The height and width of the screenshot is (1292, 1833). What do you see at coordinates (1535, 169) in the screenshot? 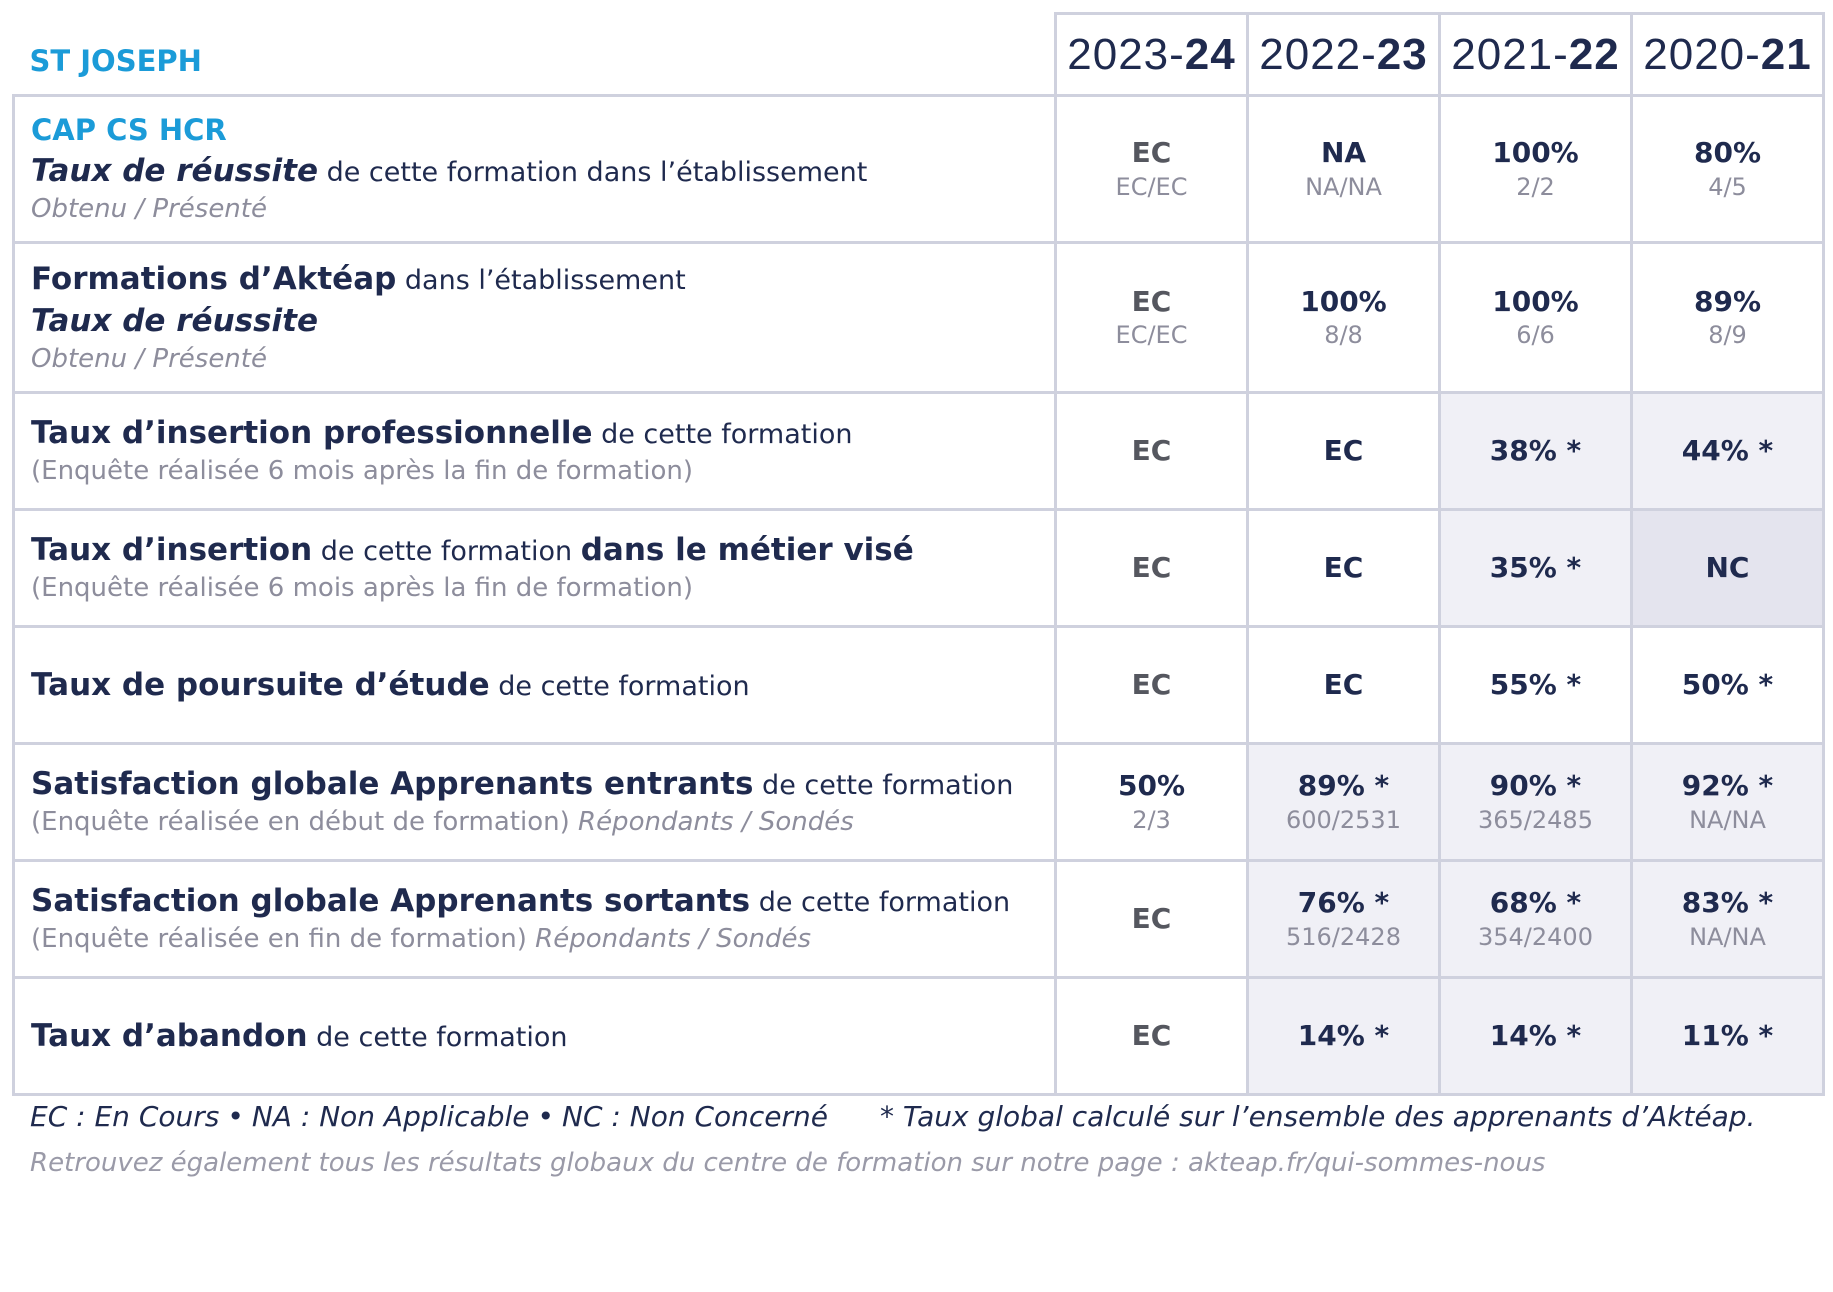
I see `value-cell: 100% 2/2` at bounding box center [1535, 169].